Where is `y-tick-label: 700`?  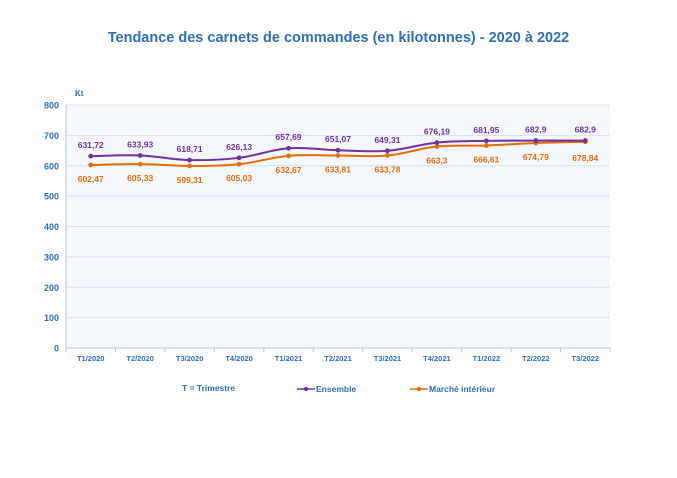
y-tick-label: 700 is located at coordinates (51, 136).